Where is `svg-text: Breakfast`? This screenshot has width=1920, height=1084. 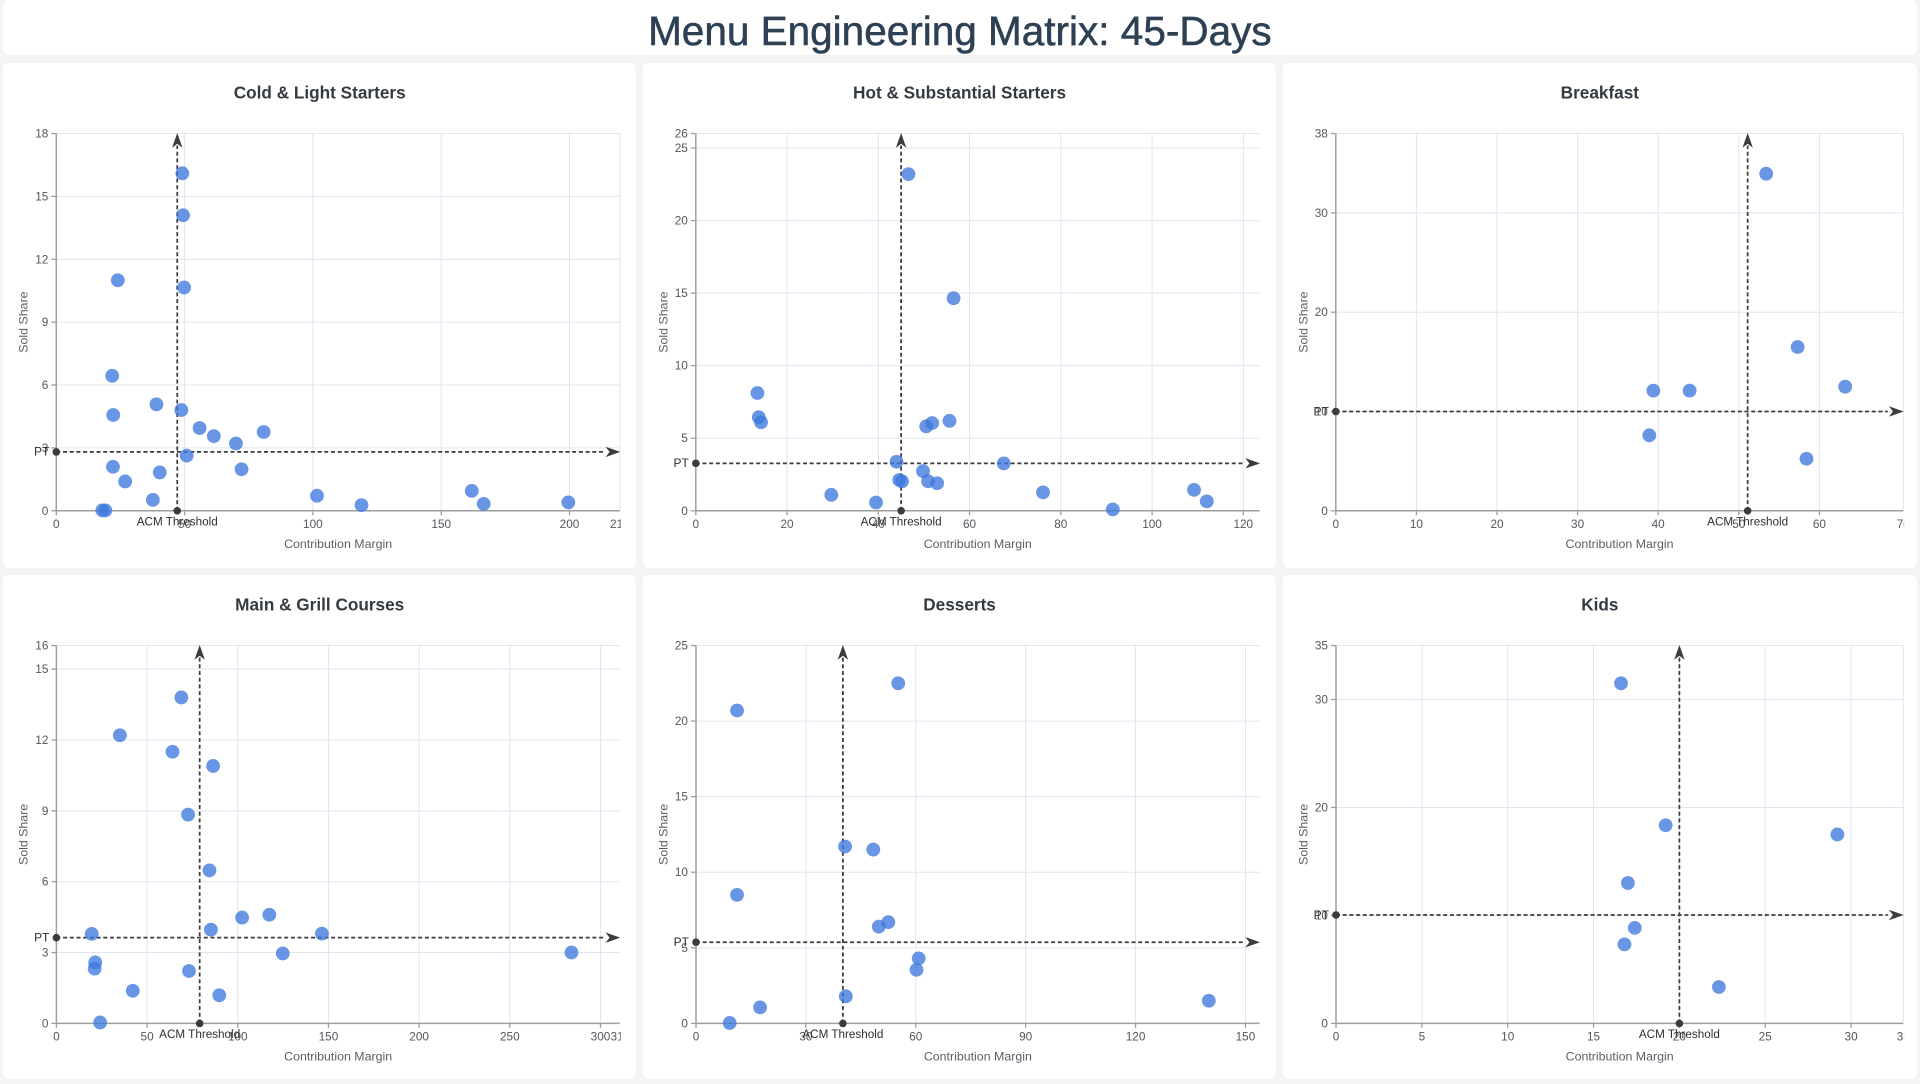 svg-text: Breakfast is located at coordinates (1600, 93).